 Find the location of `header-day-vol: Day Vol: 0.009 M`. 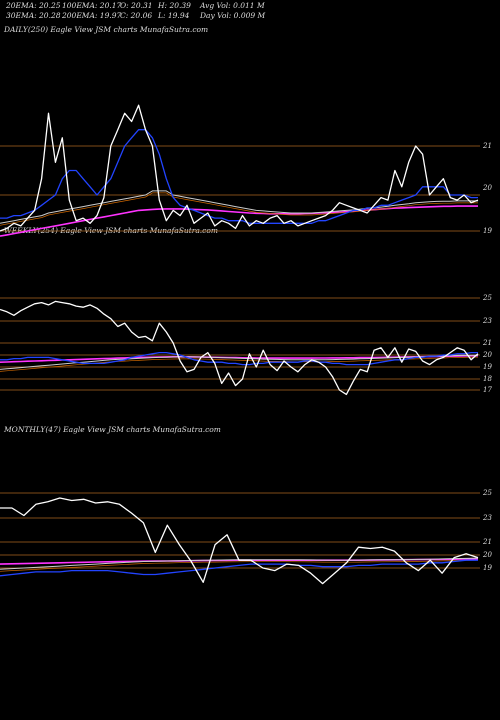

header-day-vol: Day Vol: 0.009 M is located at coordinates (233, 15).